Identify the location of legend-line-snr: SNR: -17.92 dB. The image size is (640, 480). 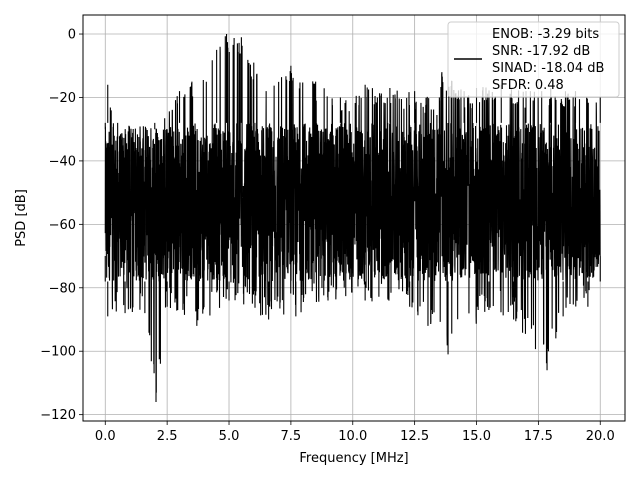
(541, 51).